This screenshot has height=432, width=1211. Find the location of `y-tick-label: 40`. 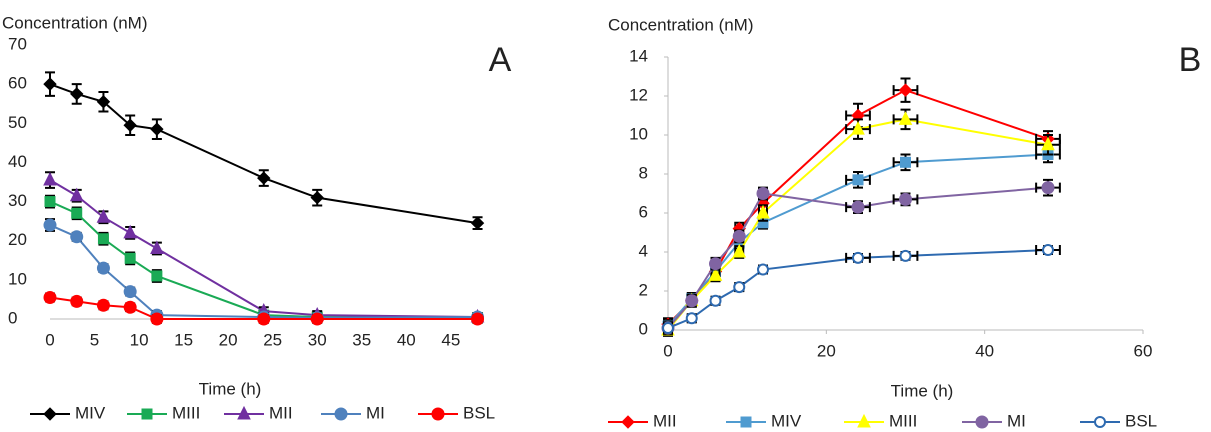

y-tick-label: 40 is located at coordinates (17, 161).